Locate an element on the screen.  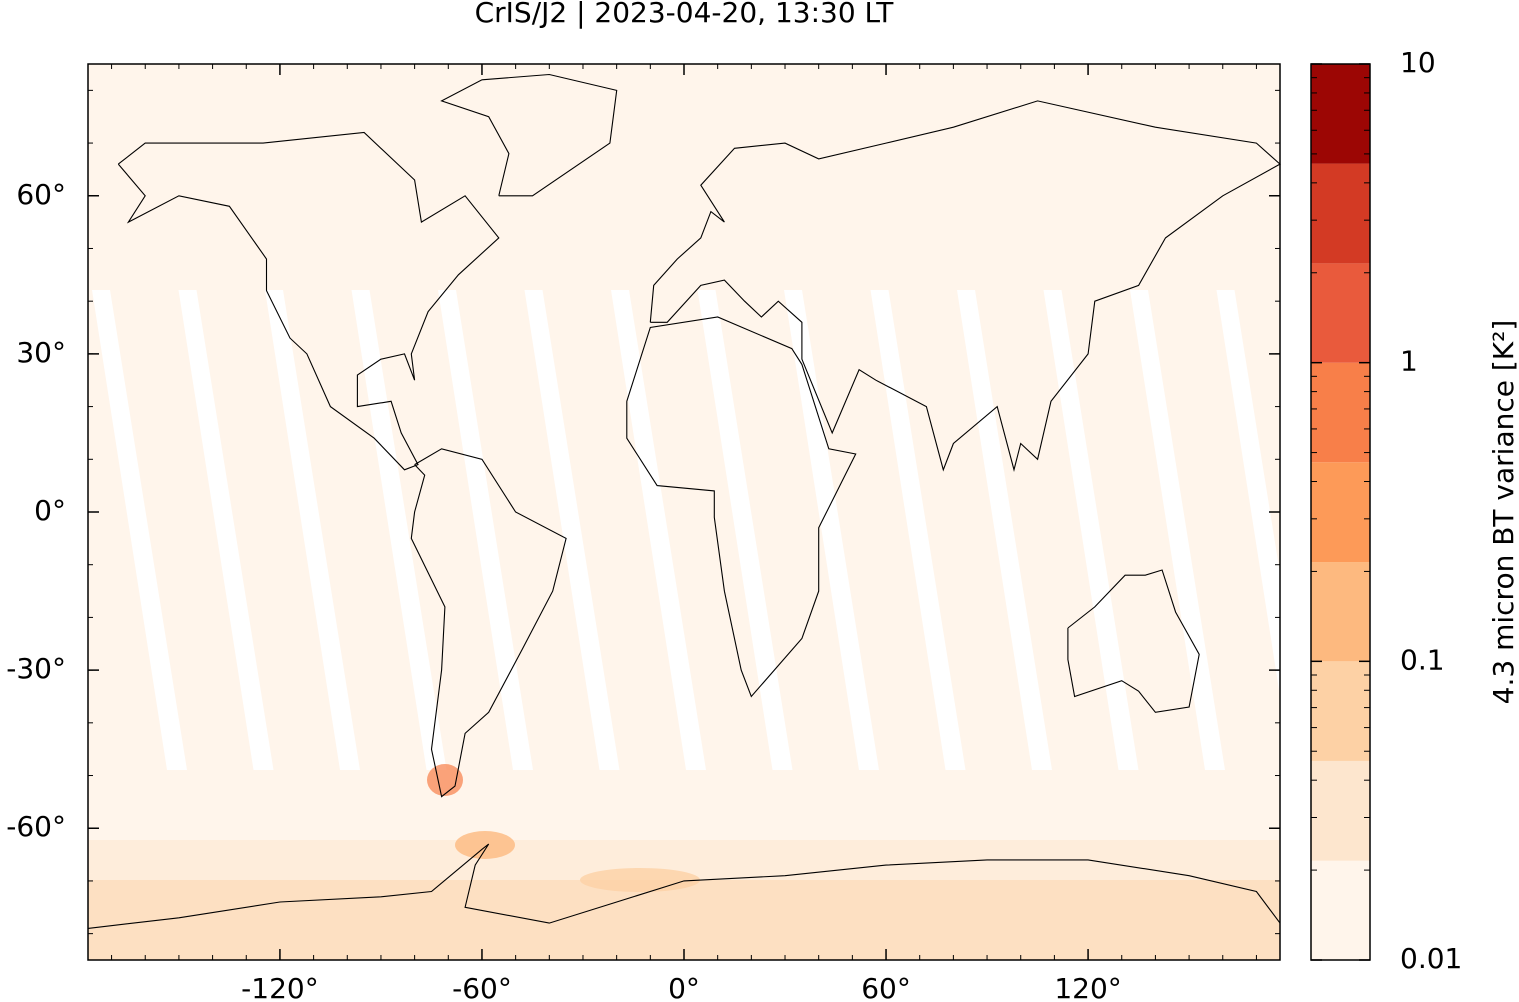
colorbar-frame is located at coordinates (1340, 512).